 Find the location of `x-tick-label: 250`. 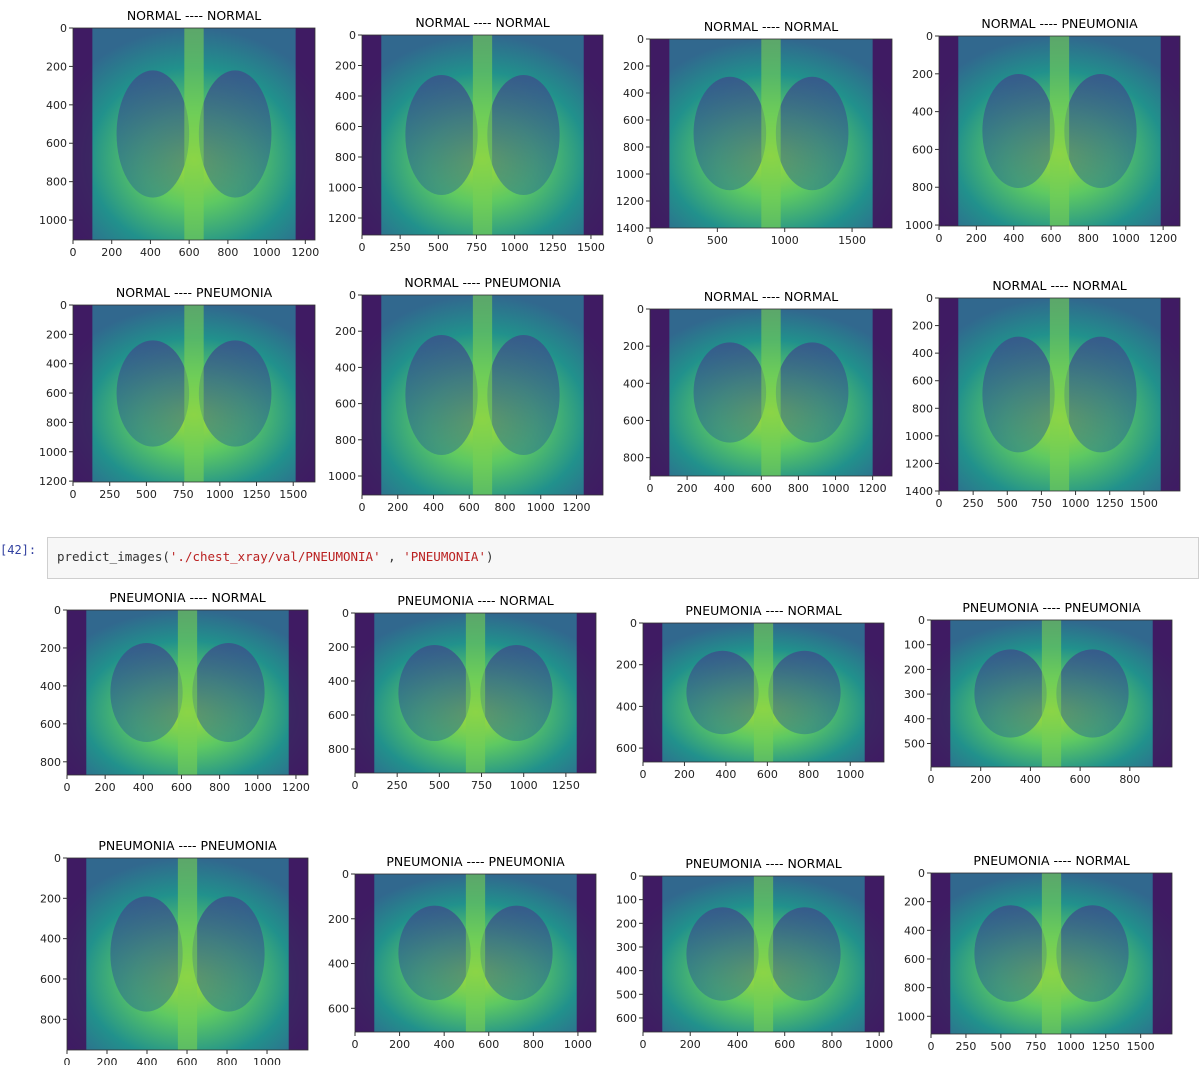

x-tick-label: 250 is located at coordinates (397, 785).